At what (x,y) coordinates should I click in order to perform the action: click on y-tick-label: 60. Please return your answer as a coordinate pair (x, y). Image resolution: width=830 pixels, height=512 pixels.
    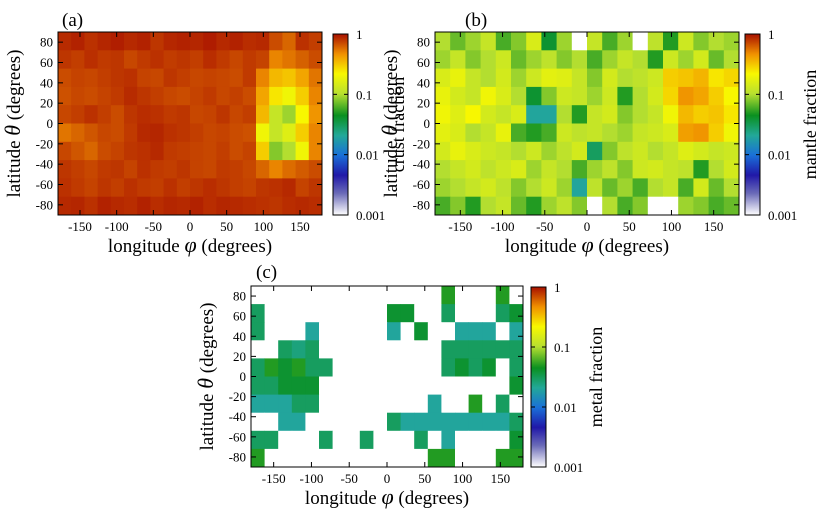
    Looking at the image, I should click on (423, 62).